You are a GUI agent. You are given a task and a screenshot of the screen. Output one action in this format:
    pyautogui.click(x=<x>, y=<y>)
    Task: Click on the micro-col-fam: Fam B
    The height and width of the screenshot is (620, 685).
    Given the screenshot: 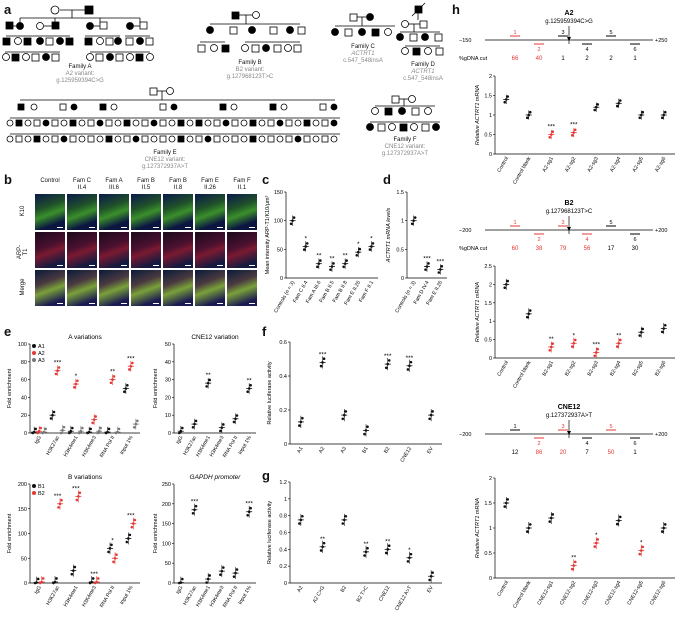 What is the action you would take?
    pyautogui.click(x=146, y=181)
    